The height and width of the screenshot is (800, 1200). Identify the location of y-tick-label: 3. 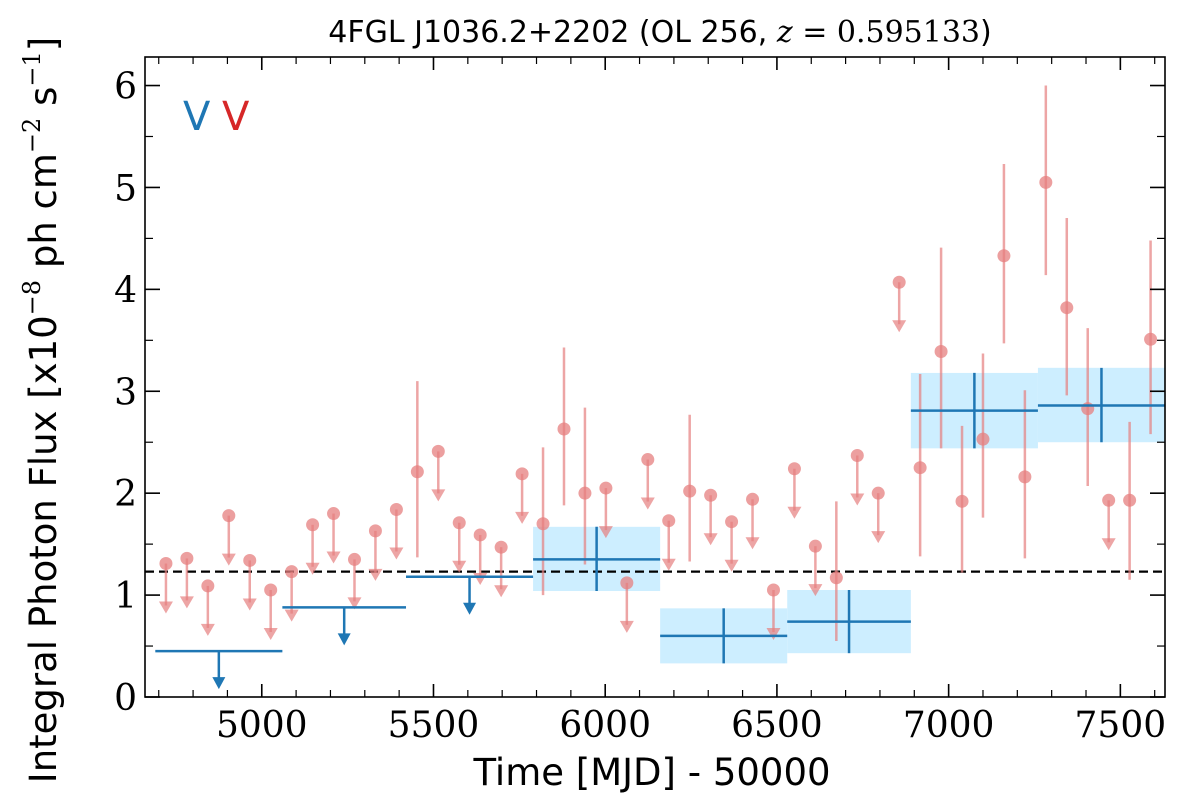
(125, 392).